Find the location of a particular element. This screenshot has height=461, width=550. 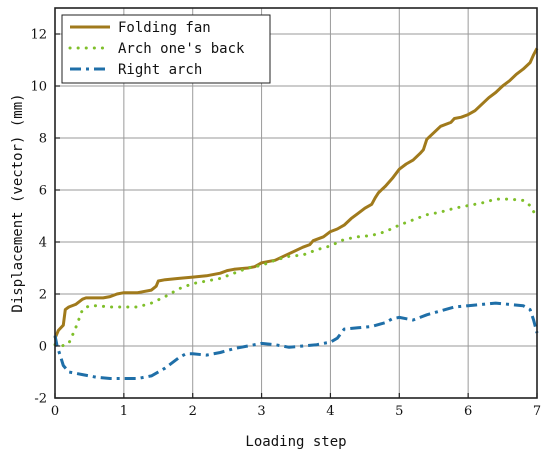

x-tick-label: 3 is located at coordinates (261, 411).